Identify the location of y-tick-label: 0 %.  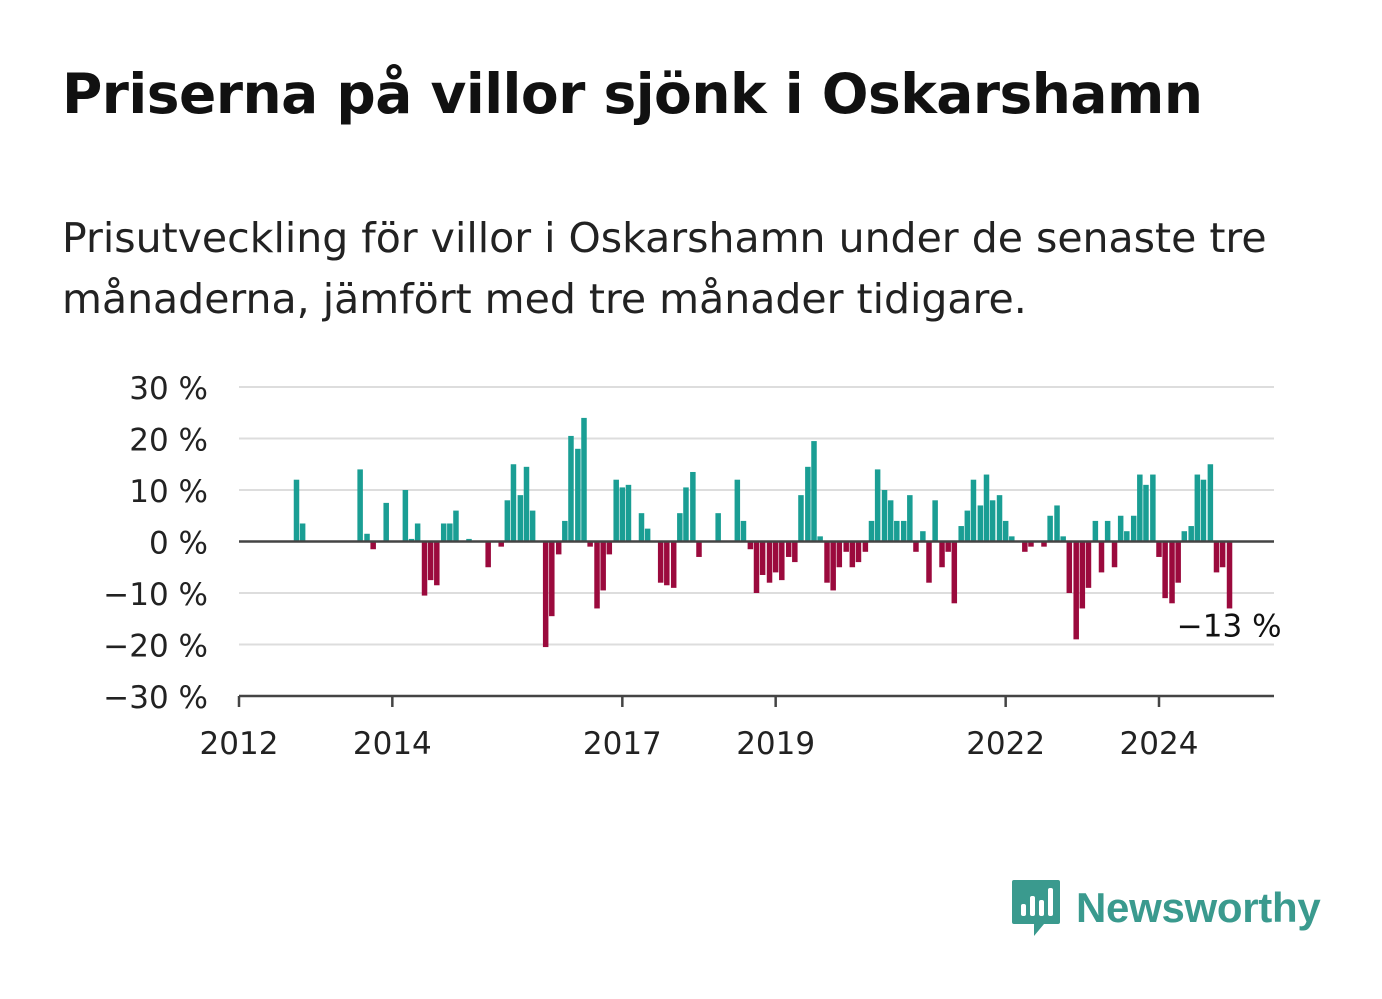
(178, 544).